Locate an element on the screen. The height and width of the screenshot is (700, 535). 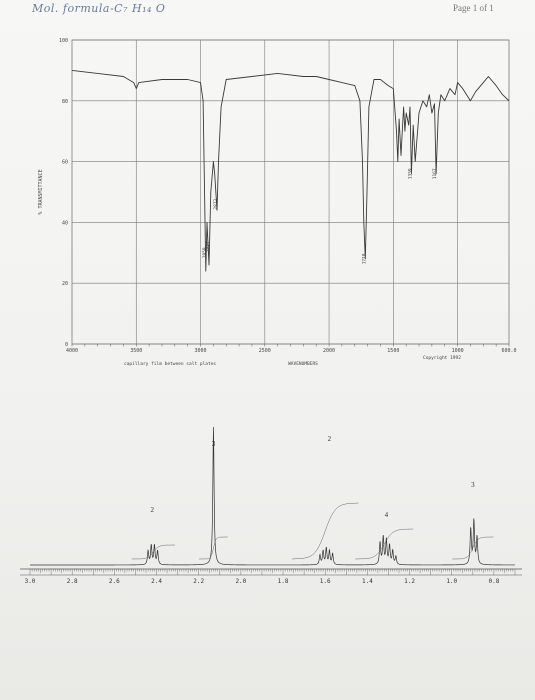
ir-x-tick-label-0: 4000 is located at coordinates (72, 351).